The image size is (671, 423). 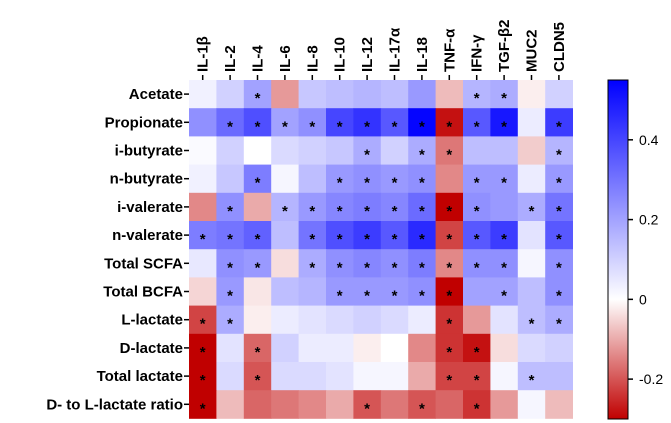 What do you see at coordinates (532, 50) in the screenshot?
I see `column-label: MUC2` at bounding box center [532, 50].